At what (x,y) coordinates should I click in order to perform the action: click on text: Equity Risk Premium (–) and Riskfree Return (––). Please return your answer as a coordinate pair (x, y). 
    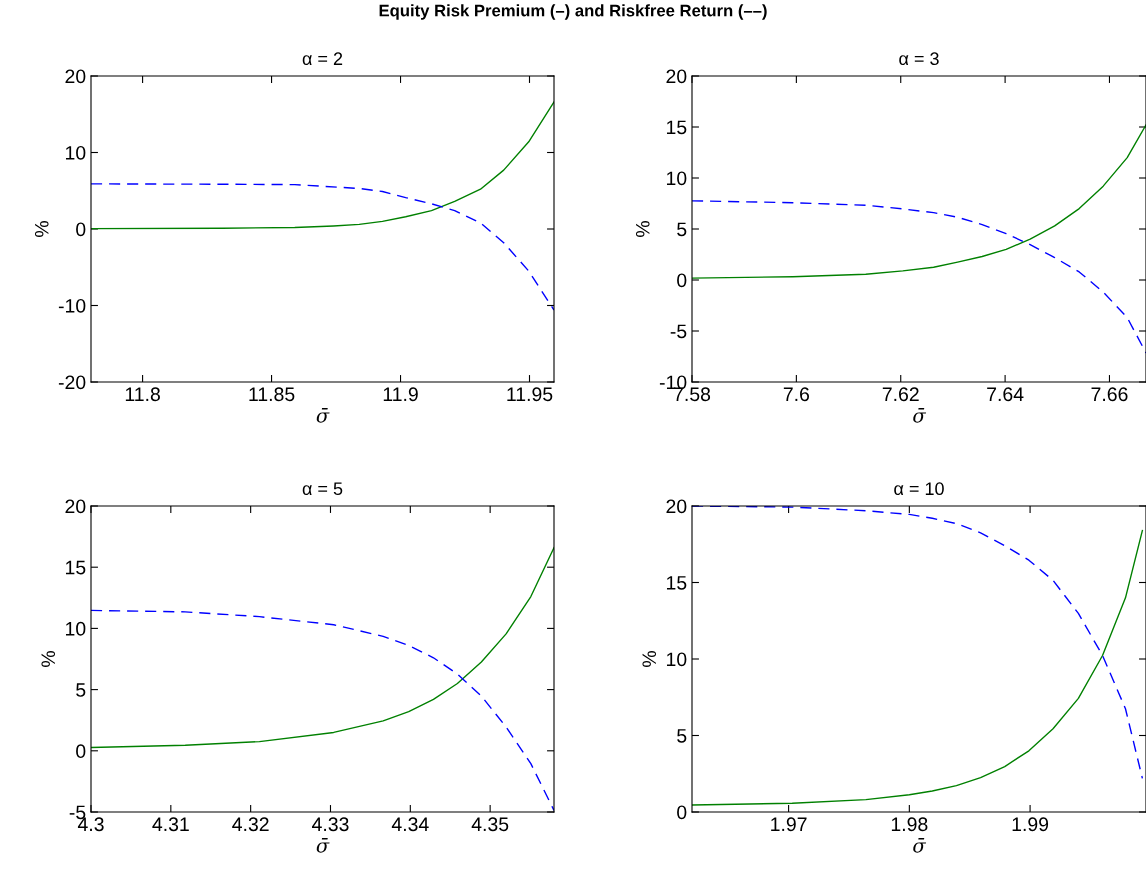
    Looking at the image, I should click on (573, 12).